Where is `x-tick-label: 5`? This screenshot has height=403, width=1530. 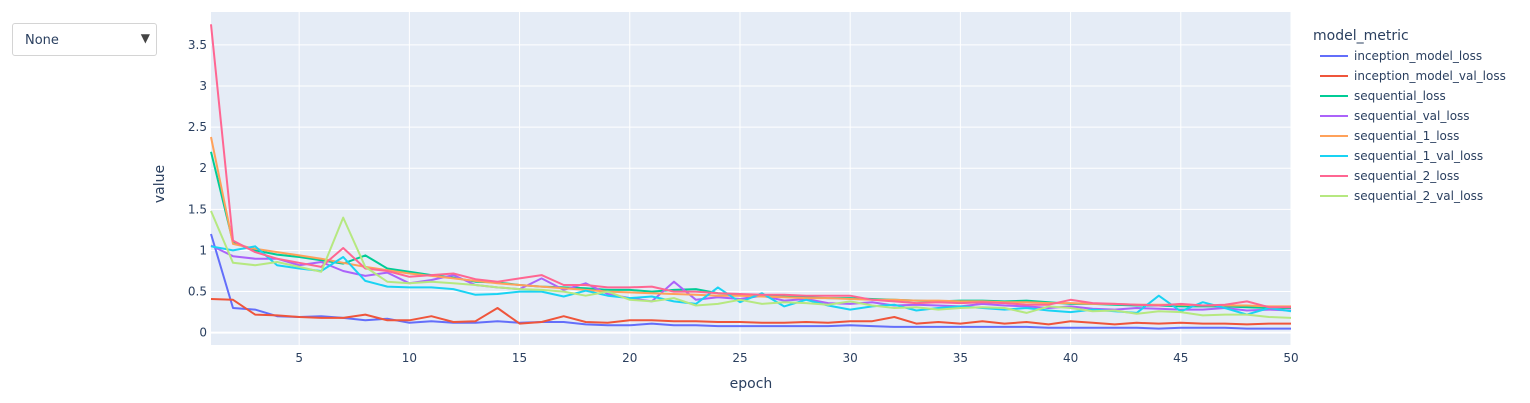
x-tick-label: 5 is located at coordinates (299, 358).